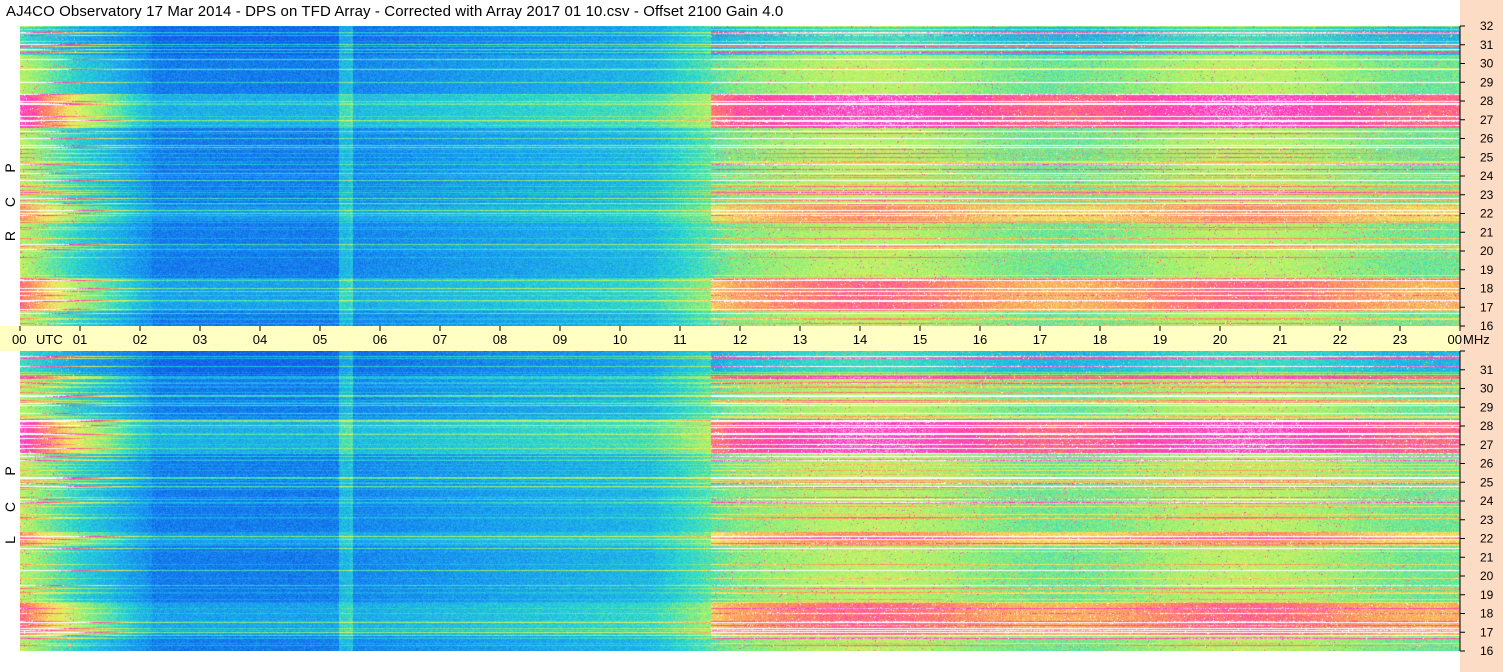 The image size is (1503, 672). What do you see at coordinates (380, 339) in the screenshot?
I see `utc-tick-label: 06` at bounding box center [380, 339].